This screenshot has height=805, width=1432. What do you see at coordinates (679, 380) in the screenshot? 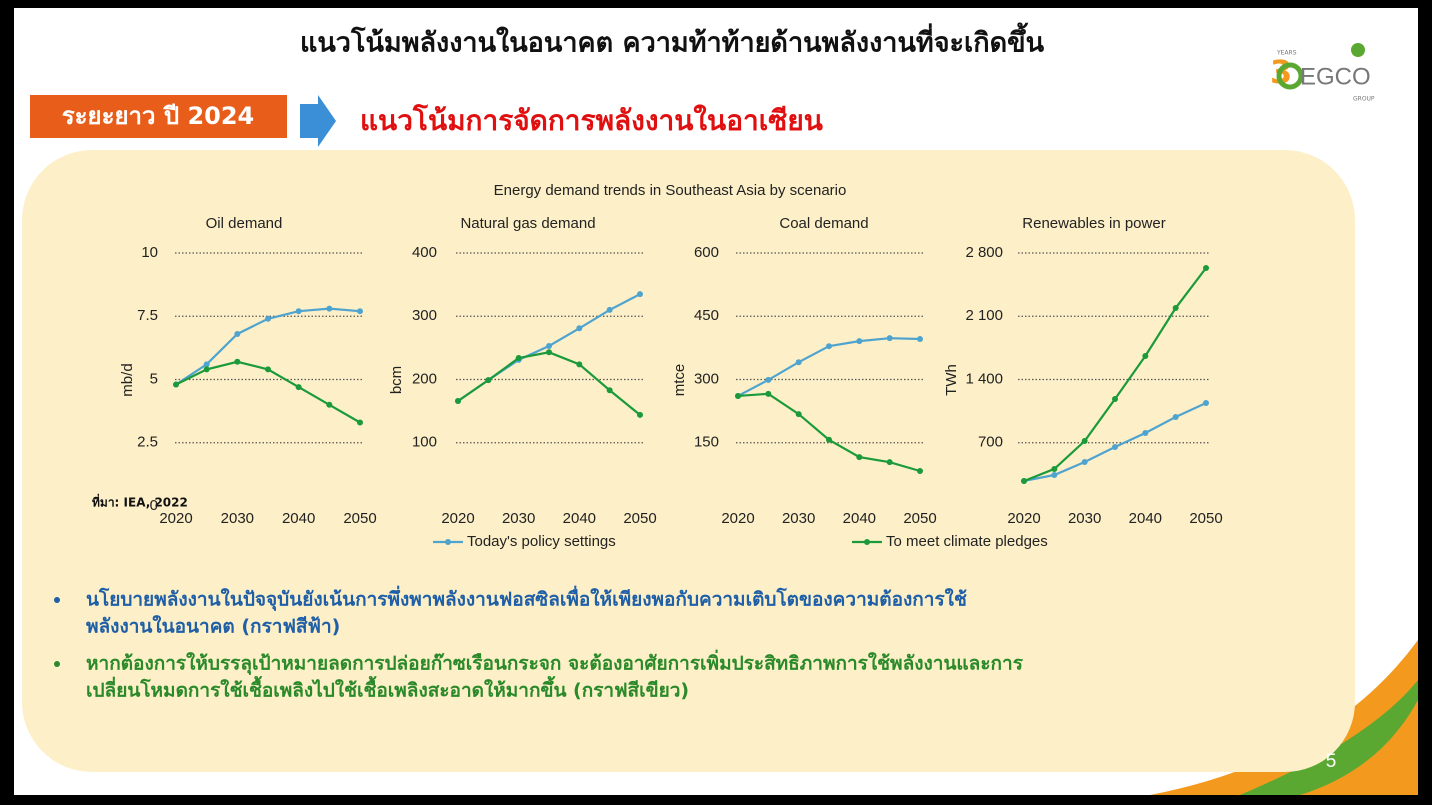
I see `y-axis-label: mtce` at bounding box center [679, 380].